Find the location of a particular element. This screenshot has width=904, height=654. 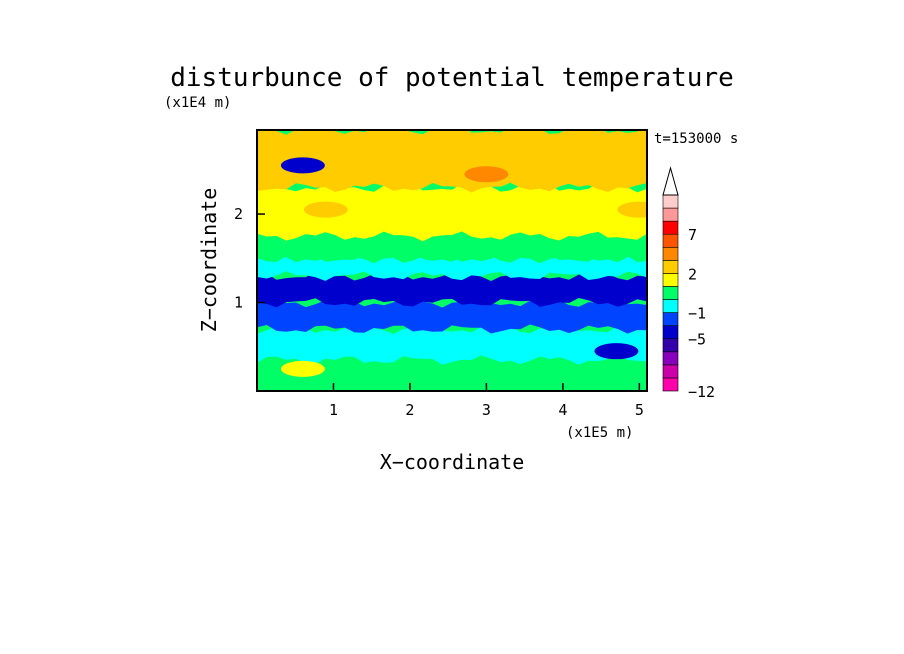

x-tick-label: 3 is located at coordinates (486, 410).